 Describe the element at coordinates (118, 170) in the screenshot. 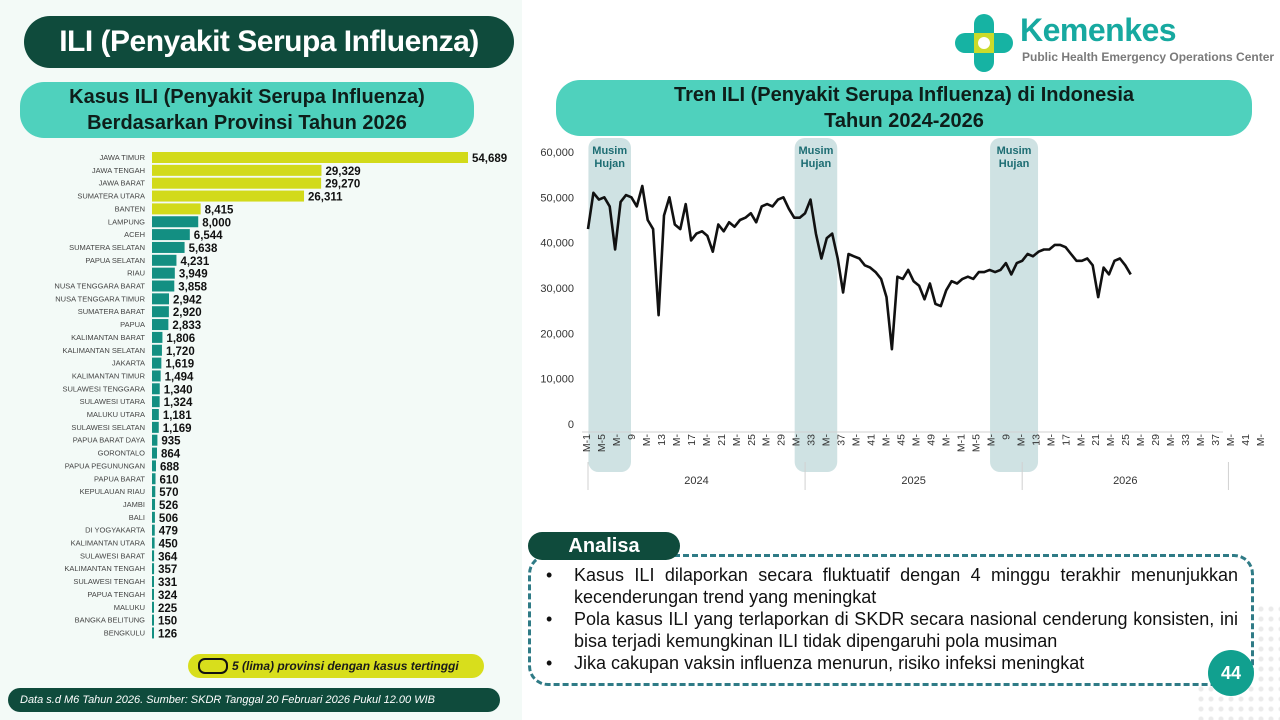

I see `bar-category-label: JAWA TENGAH` at that location.